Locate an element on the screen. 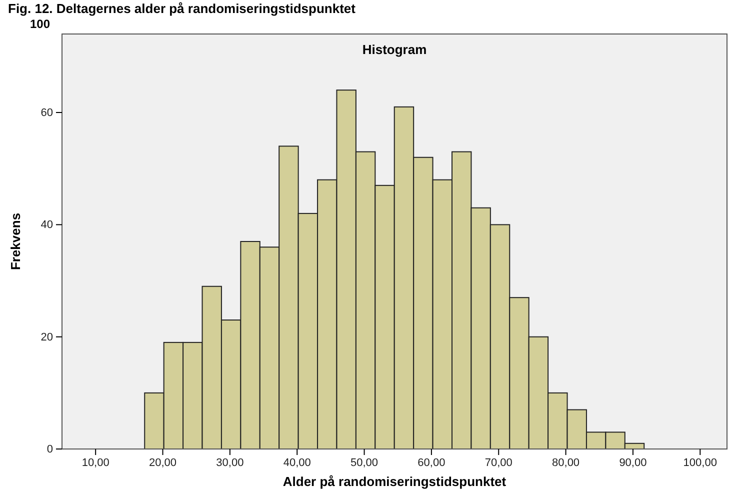  y-tick-label: 40 is located at coordinates (46, 225).